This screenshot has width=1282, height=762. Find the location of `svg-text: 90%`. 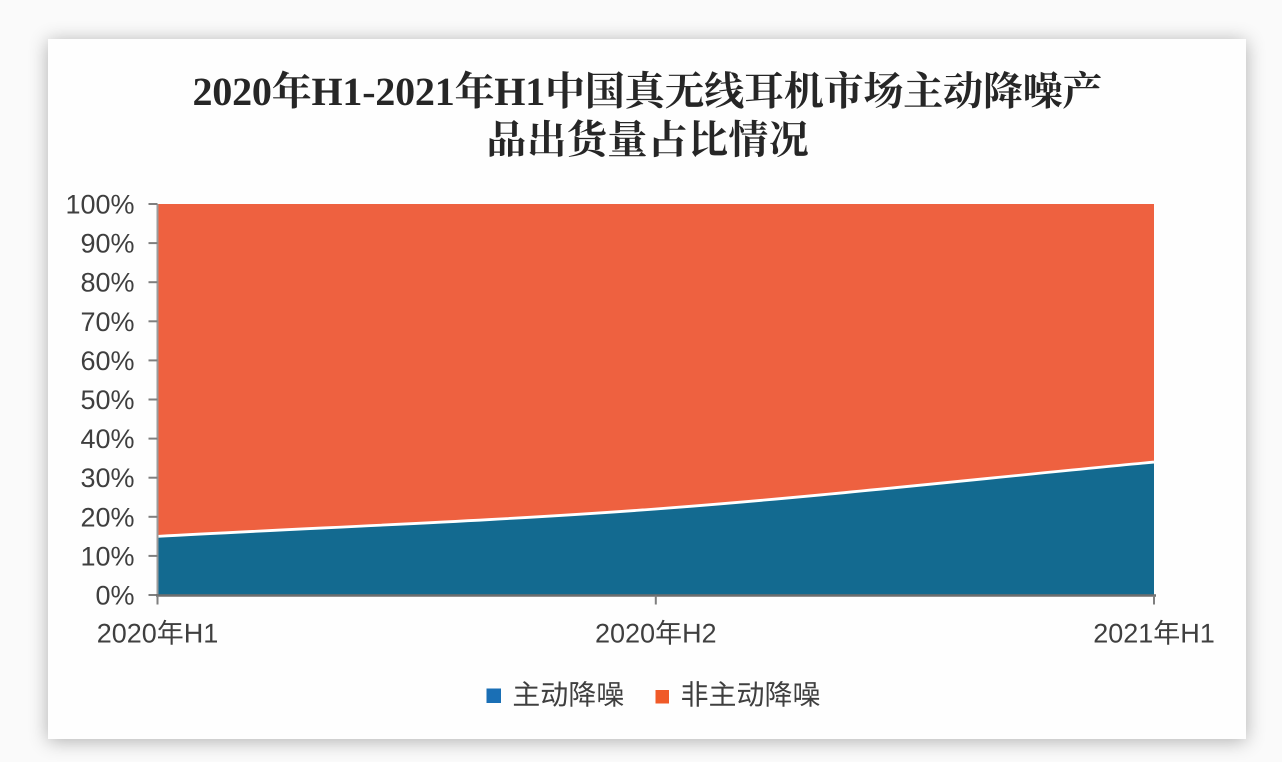

svg-text: 90% is located at coordinates (107, 244).